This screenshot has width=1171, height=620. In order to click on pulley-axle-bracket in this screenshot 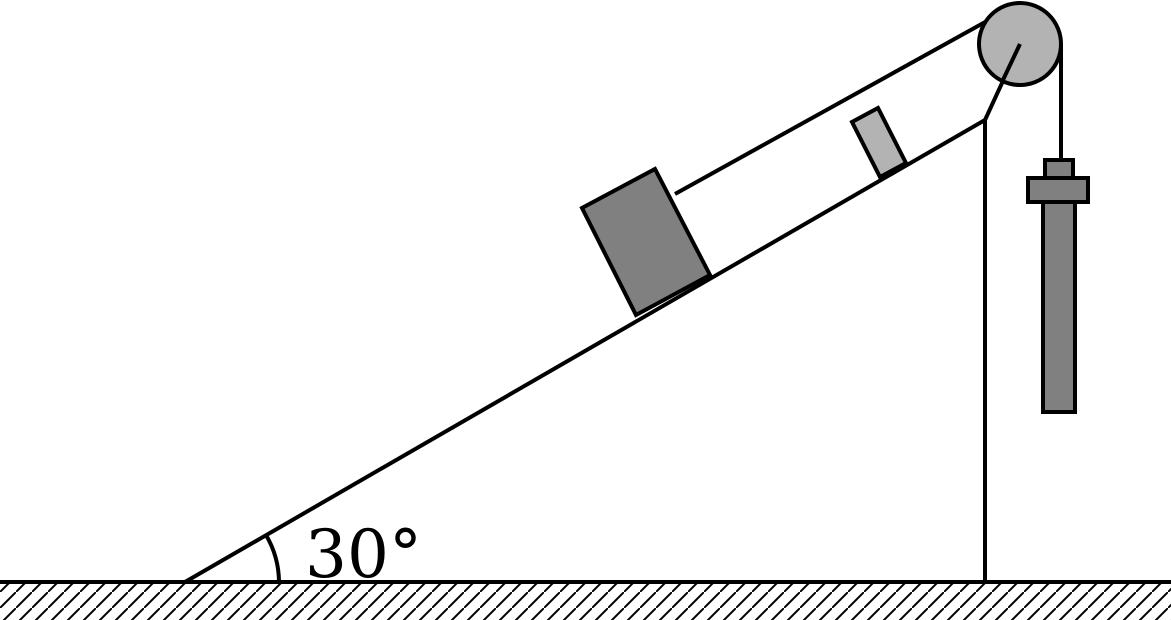, I will do `click(1011, 63)`.